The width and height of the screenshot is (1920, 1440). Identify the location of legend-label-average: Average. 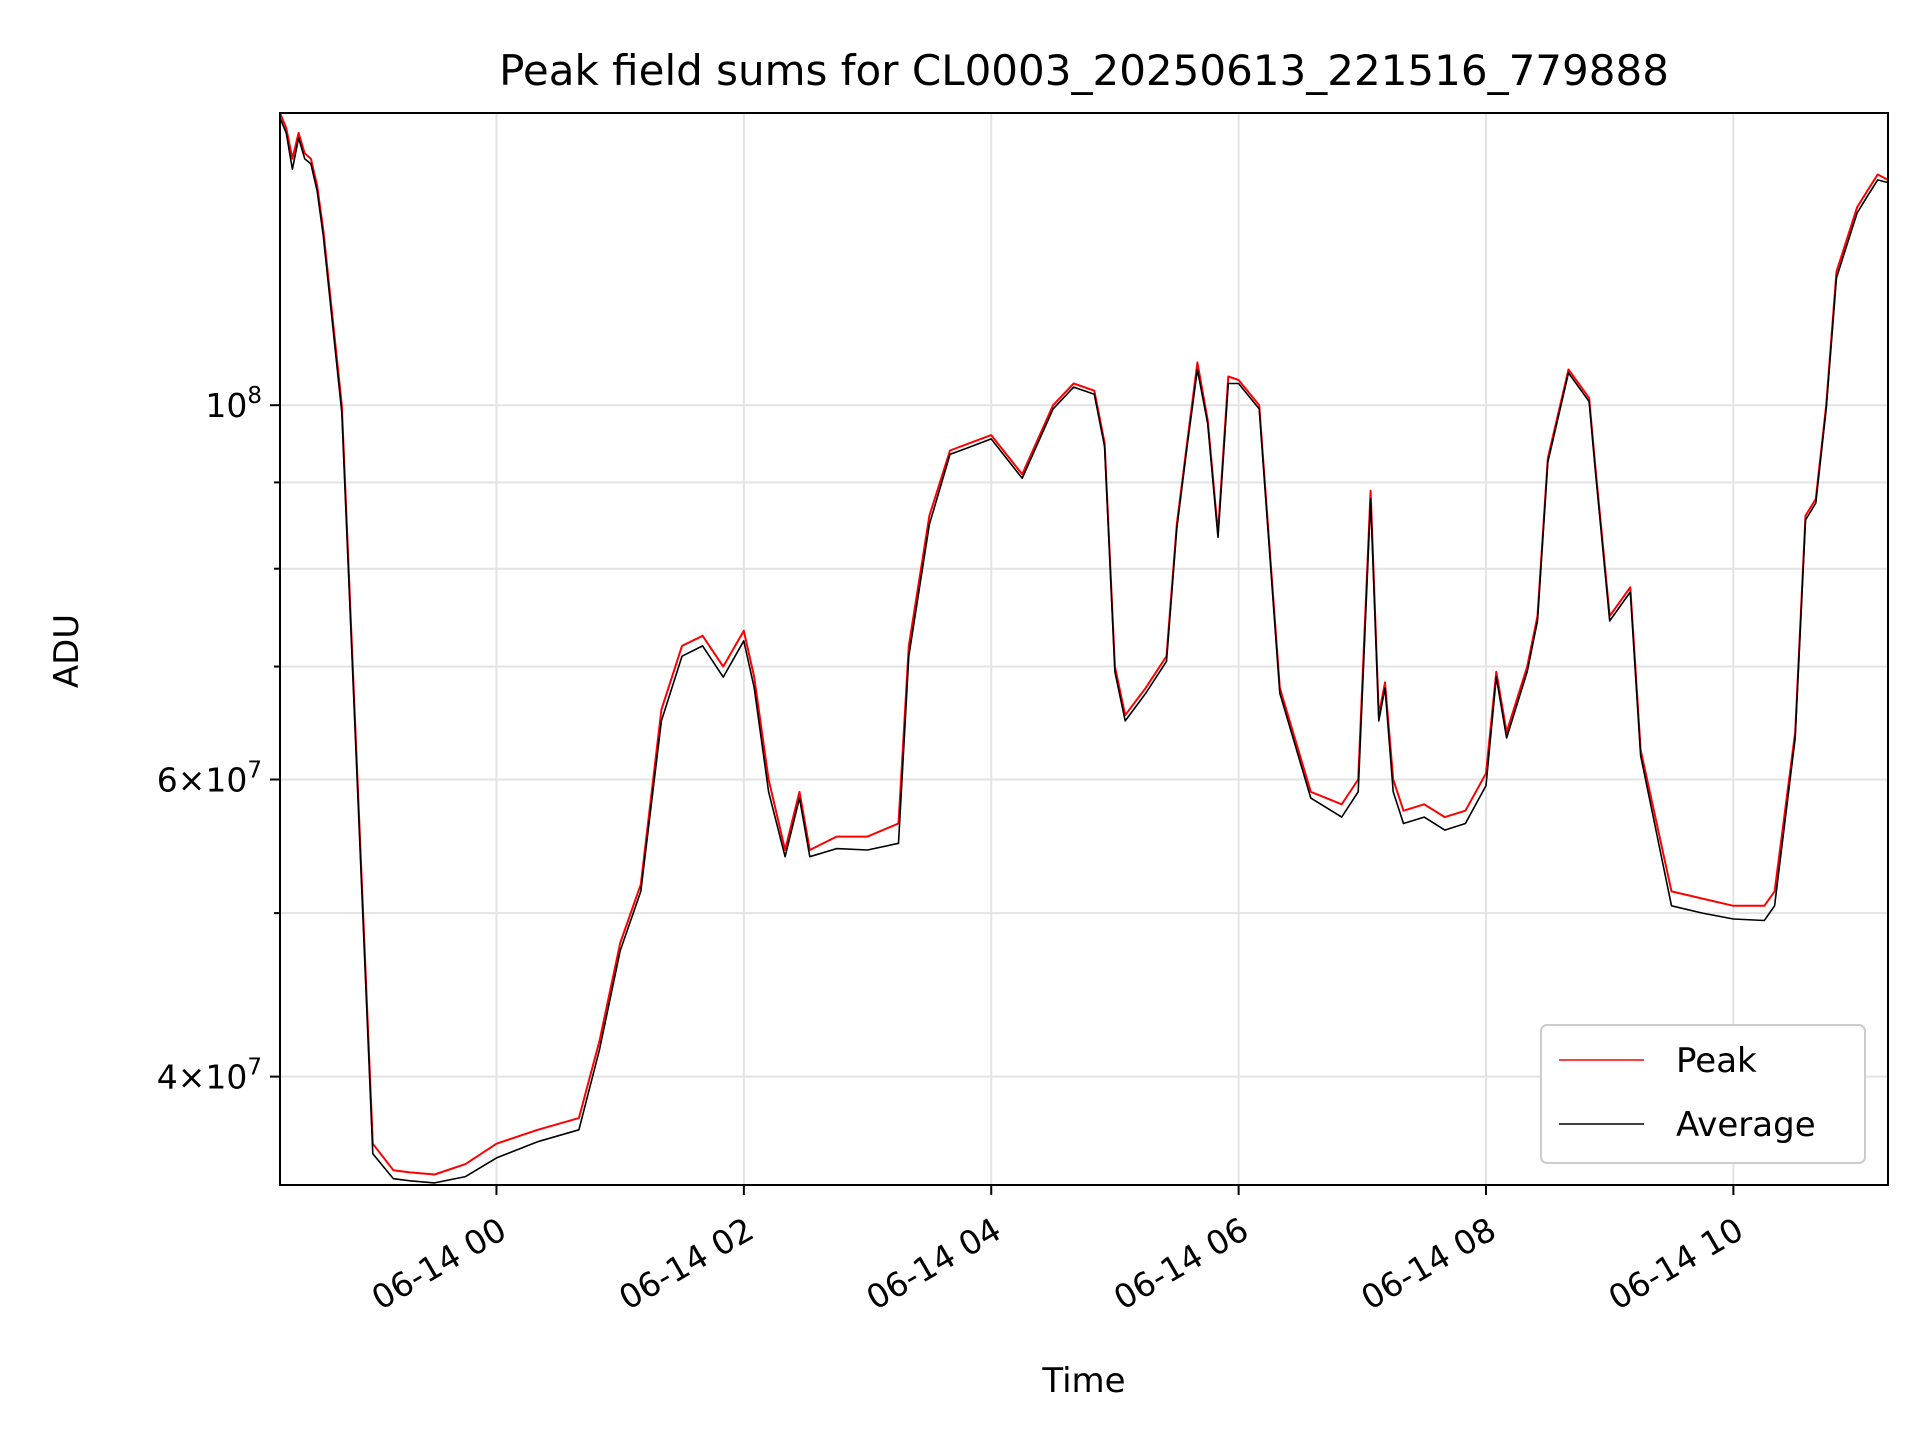
(1746, 1125).